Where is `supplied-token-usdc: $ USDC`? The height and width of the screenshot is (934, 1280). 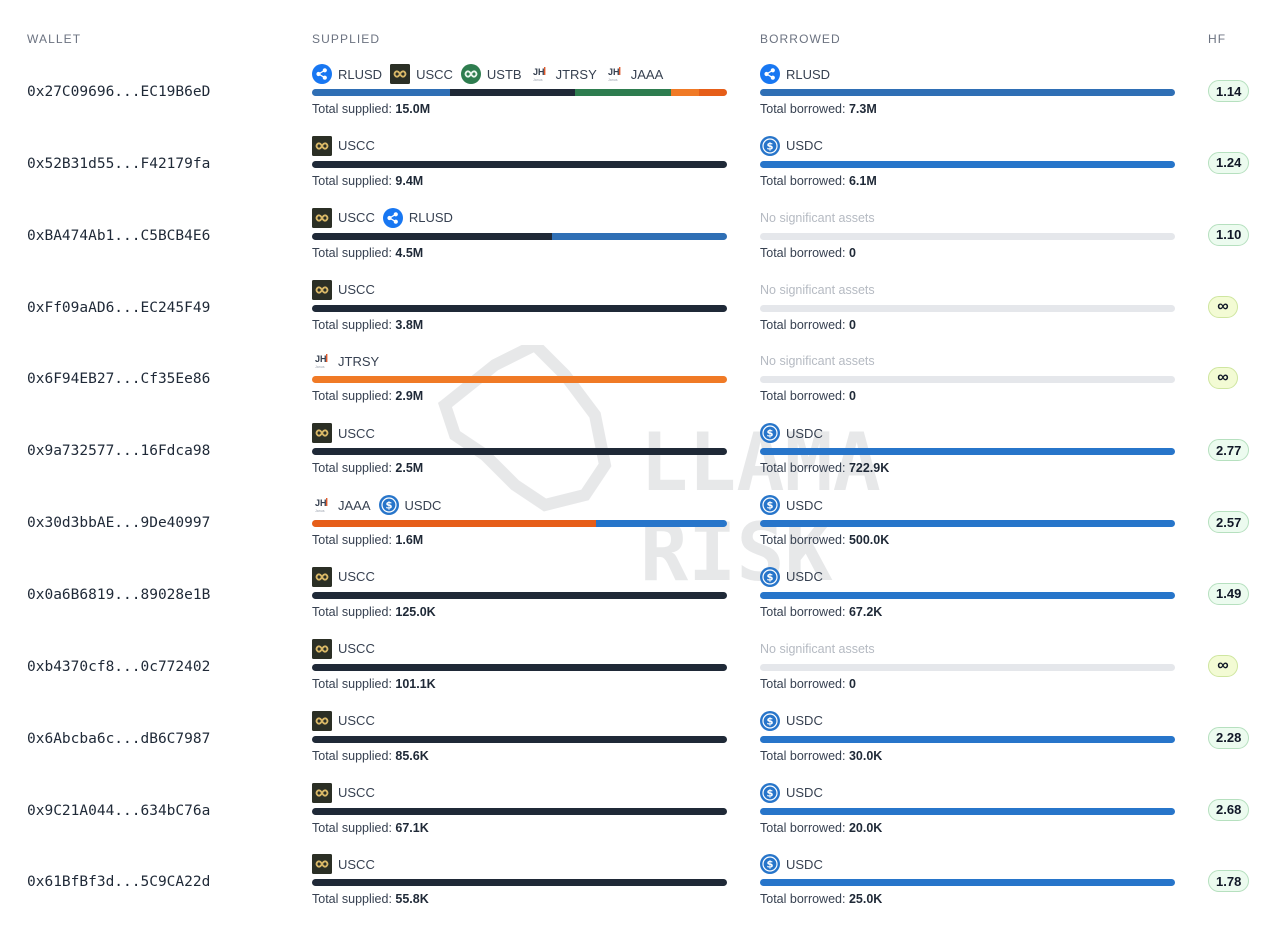 supplied-token-usdc: $ USDC is located at coordinates (410, 505).